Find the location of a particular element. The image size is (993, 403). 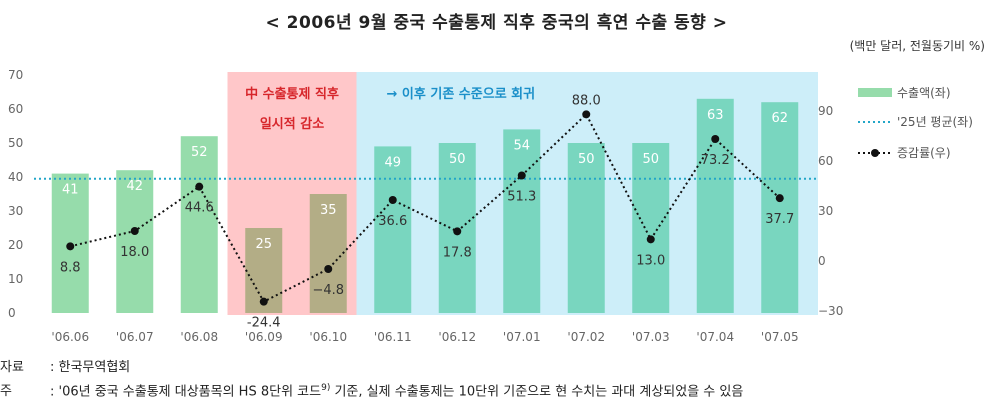

bar-value-label: 52 is located at coordinates (199, 152).